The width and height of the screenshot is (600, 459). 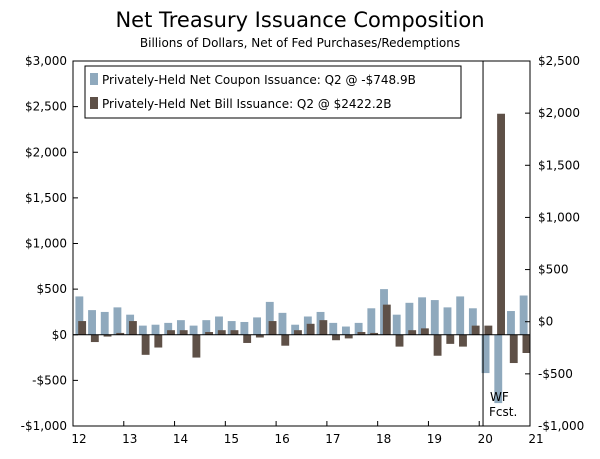 I want to click on x-tick-label: 20, so click(x=485, y=439).